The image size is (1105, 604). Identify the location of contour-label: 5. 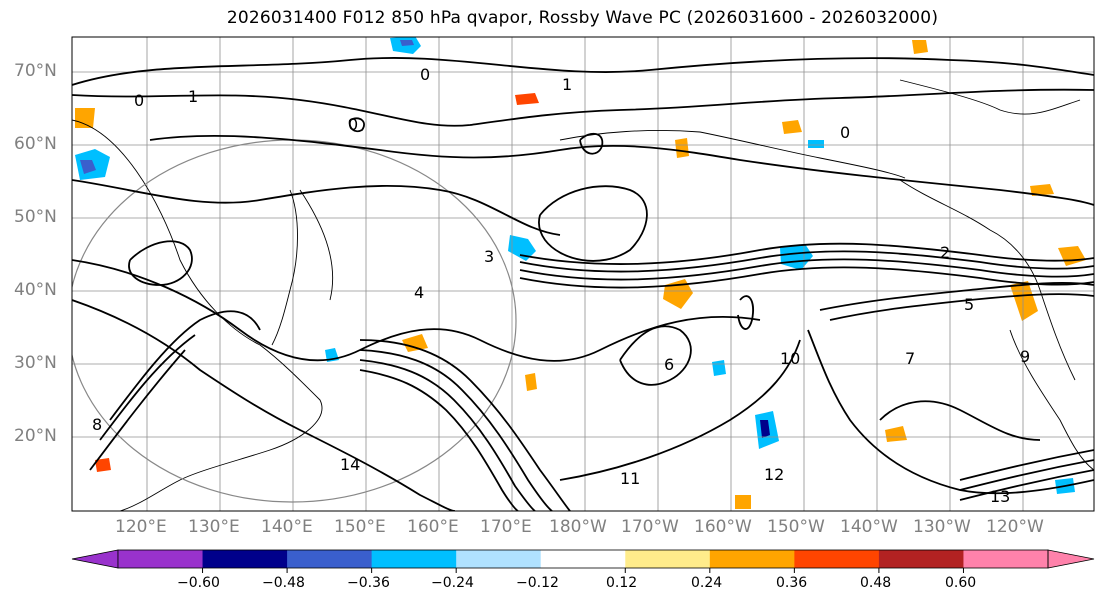
(969, 304).